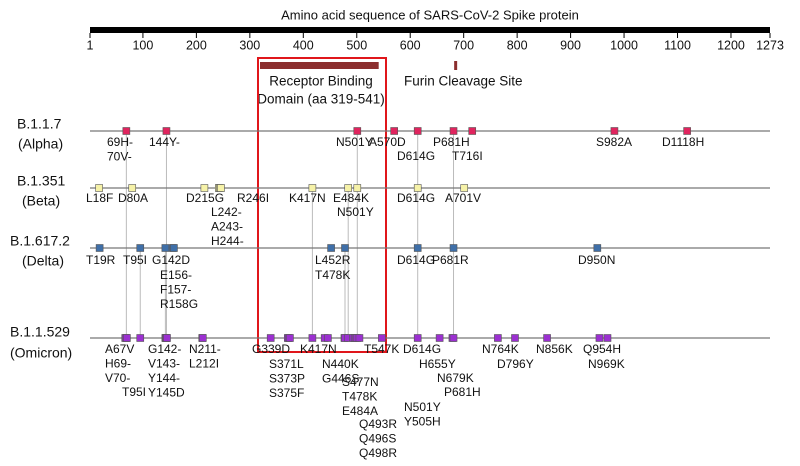  I want to click on mutation-label: H244-, so click(227, 241).